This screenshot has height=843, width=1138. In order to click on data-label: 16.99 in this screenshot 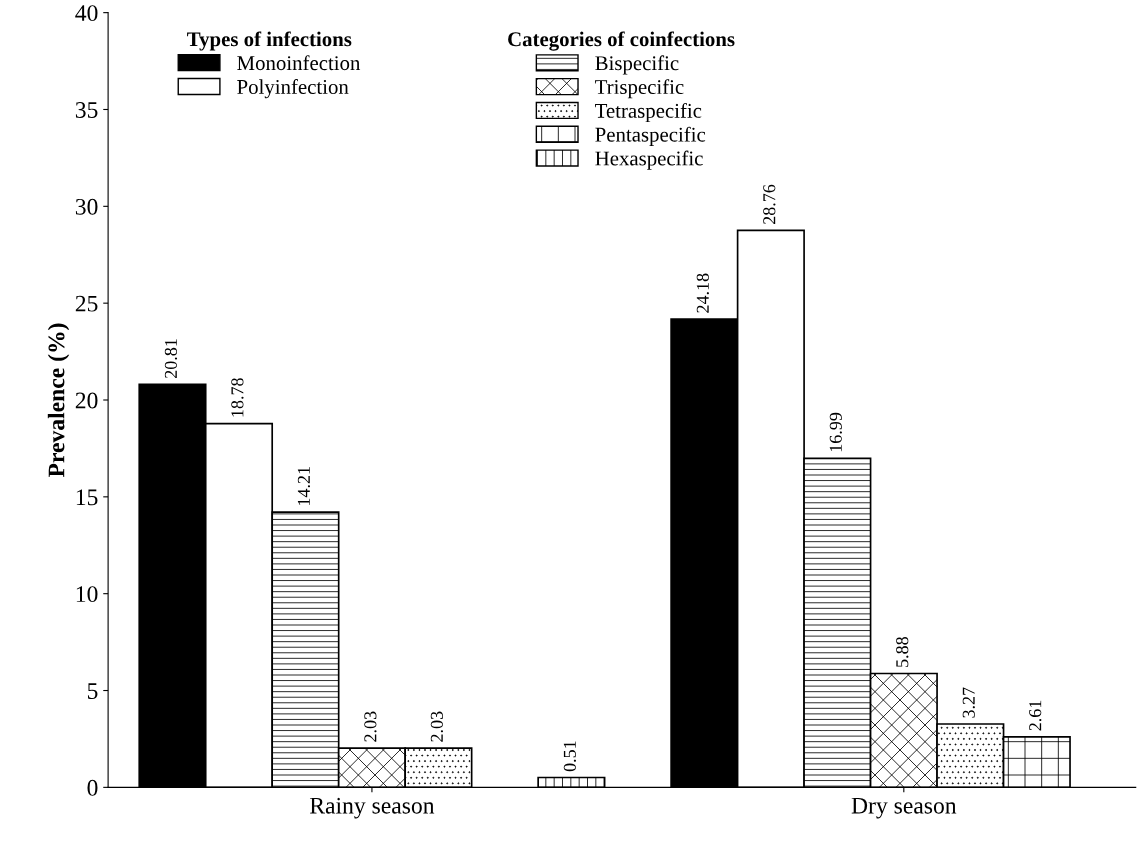, I will do `click(835, 432)`.